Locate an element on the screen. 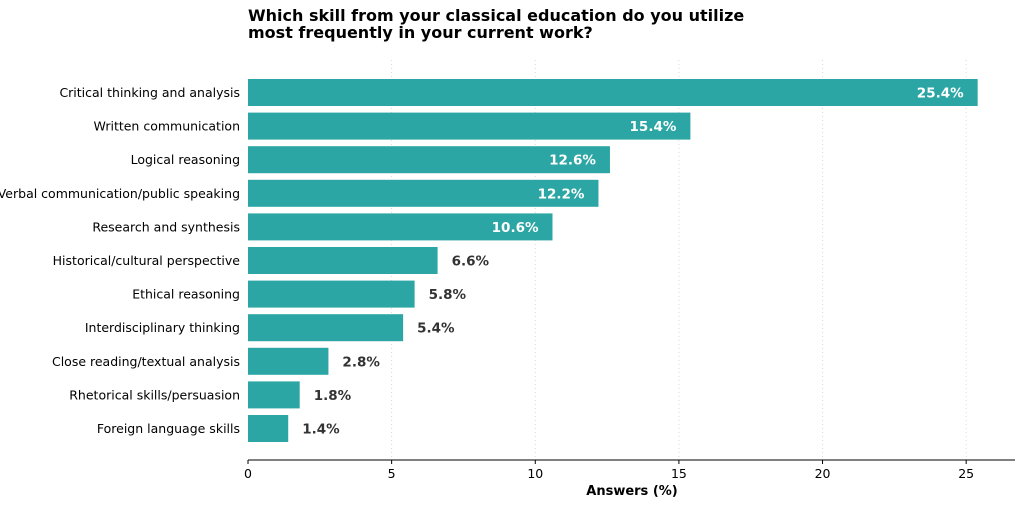 This screenshot has width=1024, height=506. value-label: 15.4% is located at coordinates (653, 127).